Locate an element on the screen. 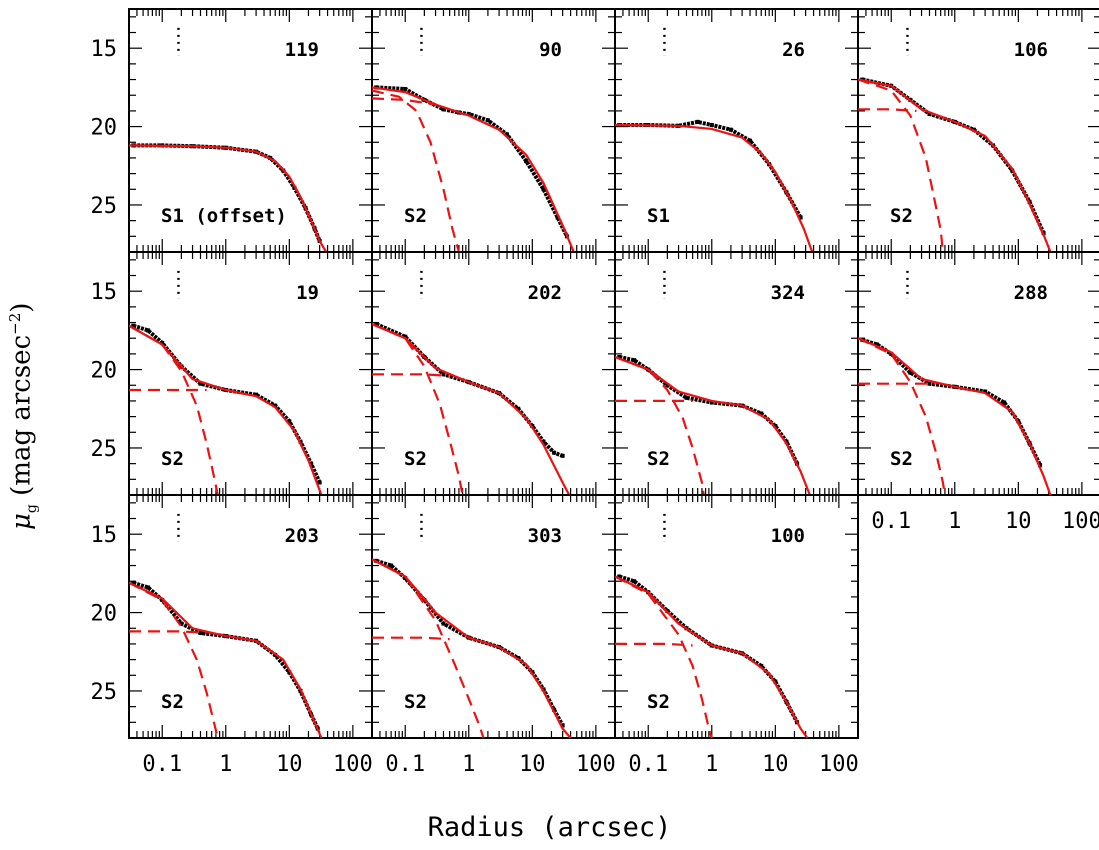 This screenshot has width=1099, height=850. panel-id-label: 119 is located at coordinates (302, 50).